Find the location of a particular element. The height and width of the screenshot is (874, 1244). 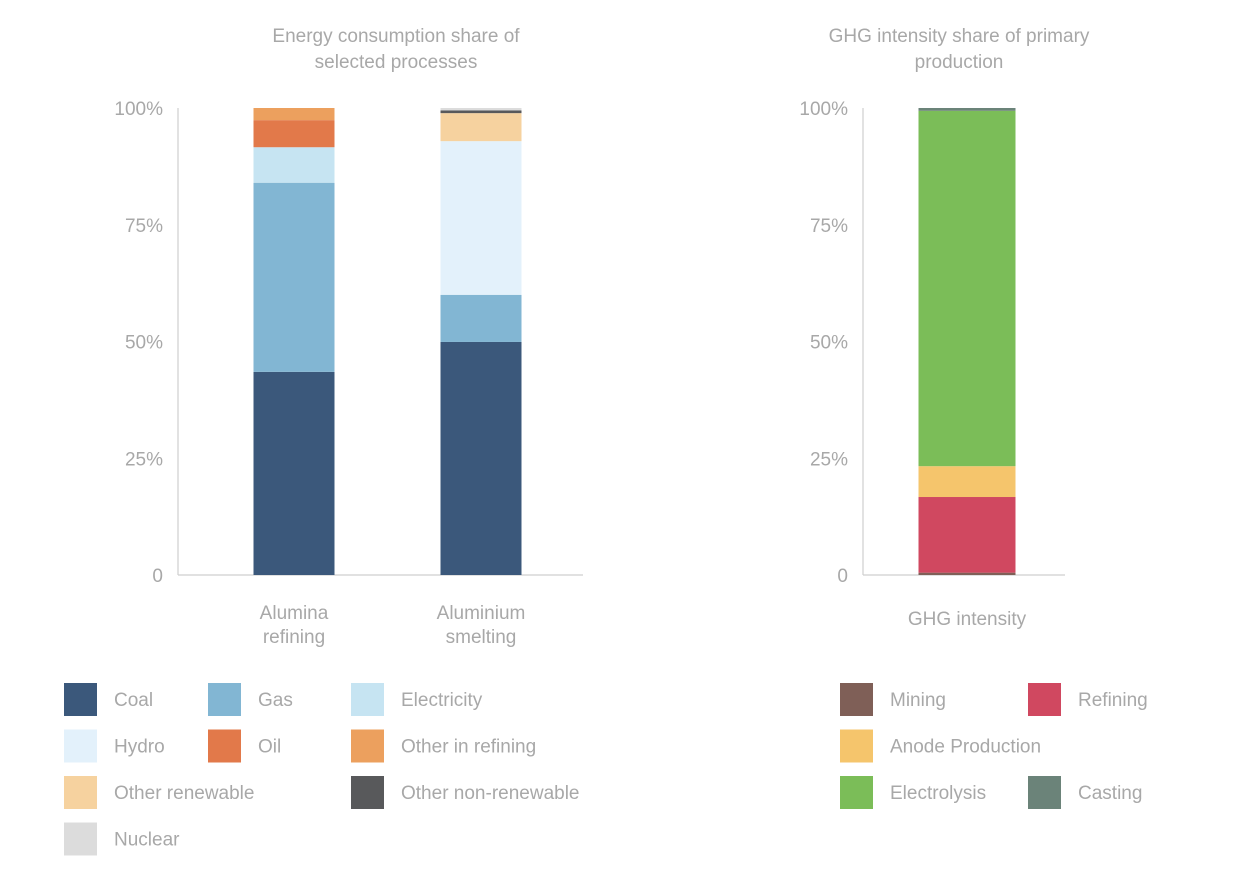

chart2-legend-swatch-electrolysis is located at coordinates (856, 792).